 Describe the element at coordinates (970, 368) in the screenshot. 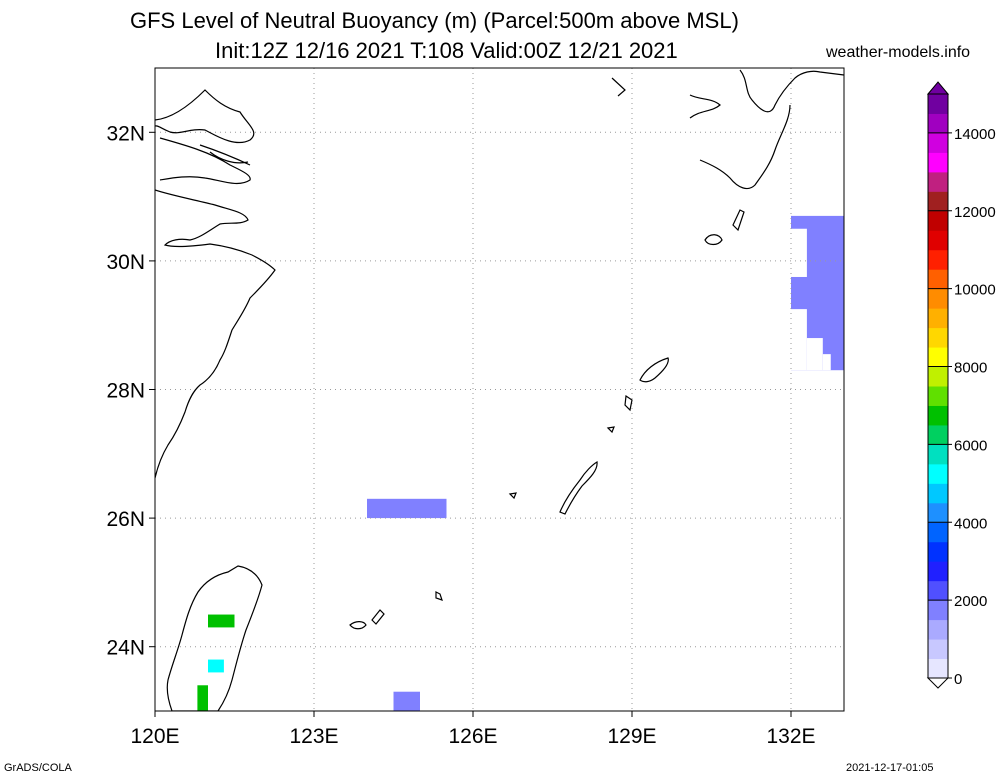

I see `colorbar-label: 8000` at that location.